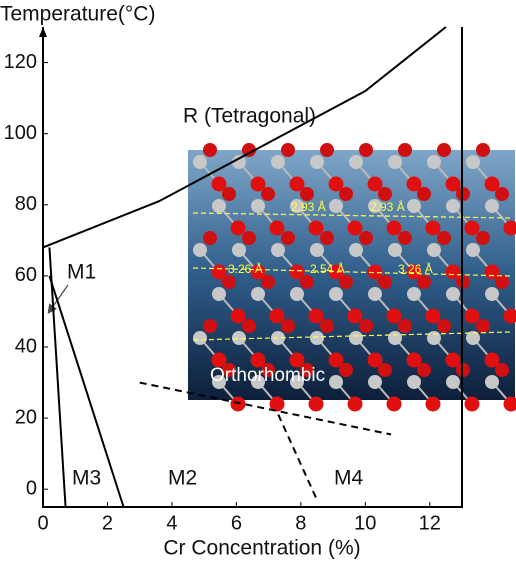 The width and height of the screenshot is (516, 567). What do you see at coordinates (171, 523) in the screenshot?
I see `x-tick-label: 4` at bounding box center [171, 523].